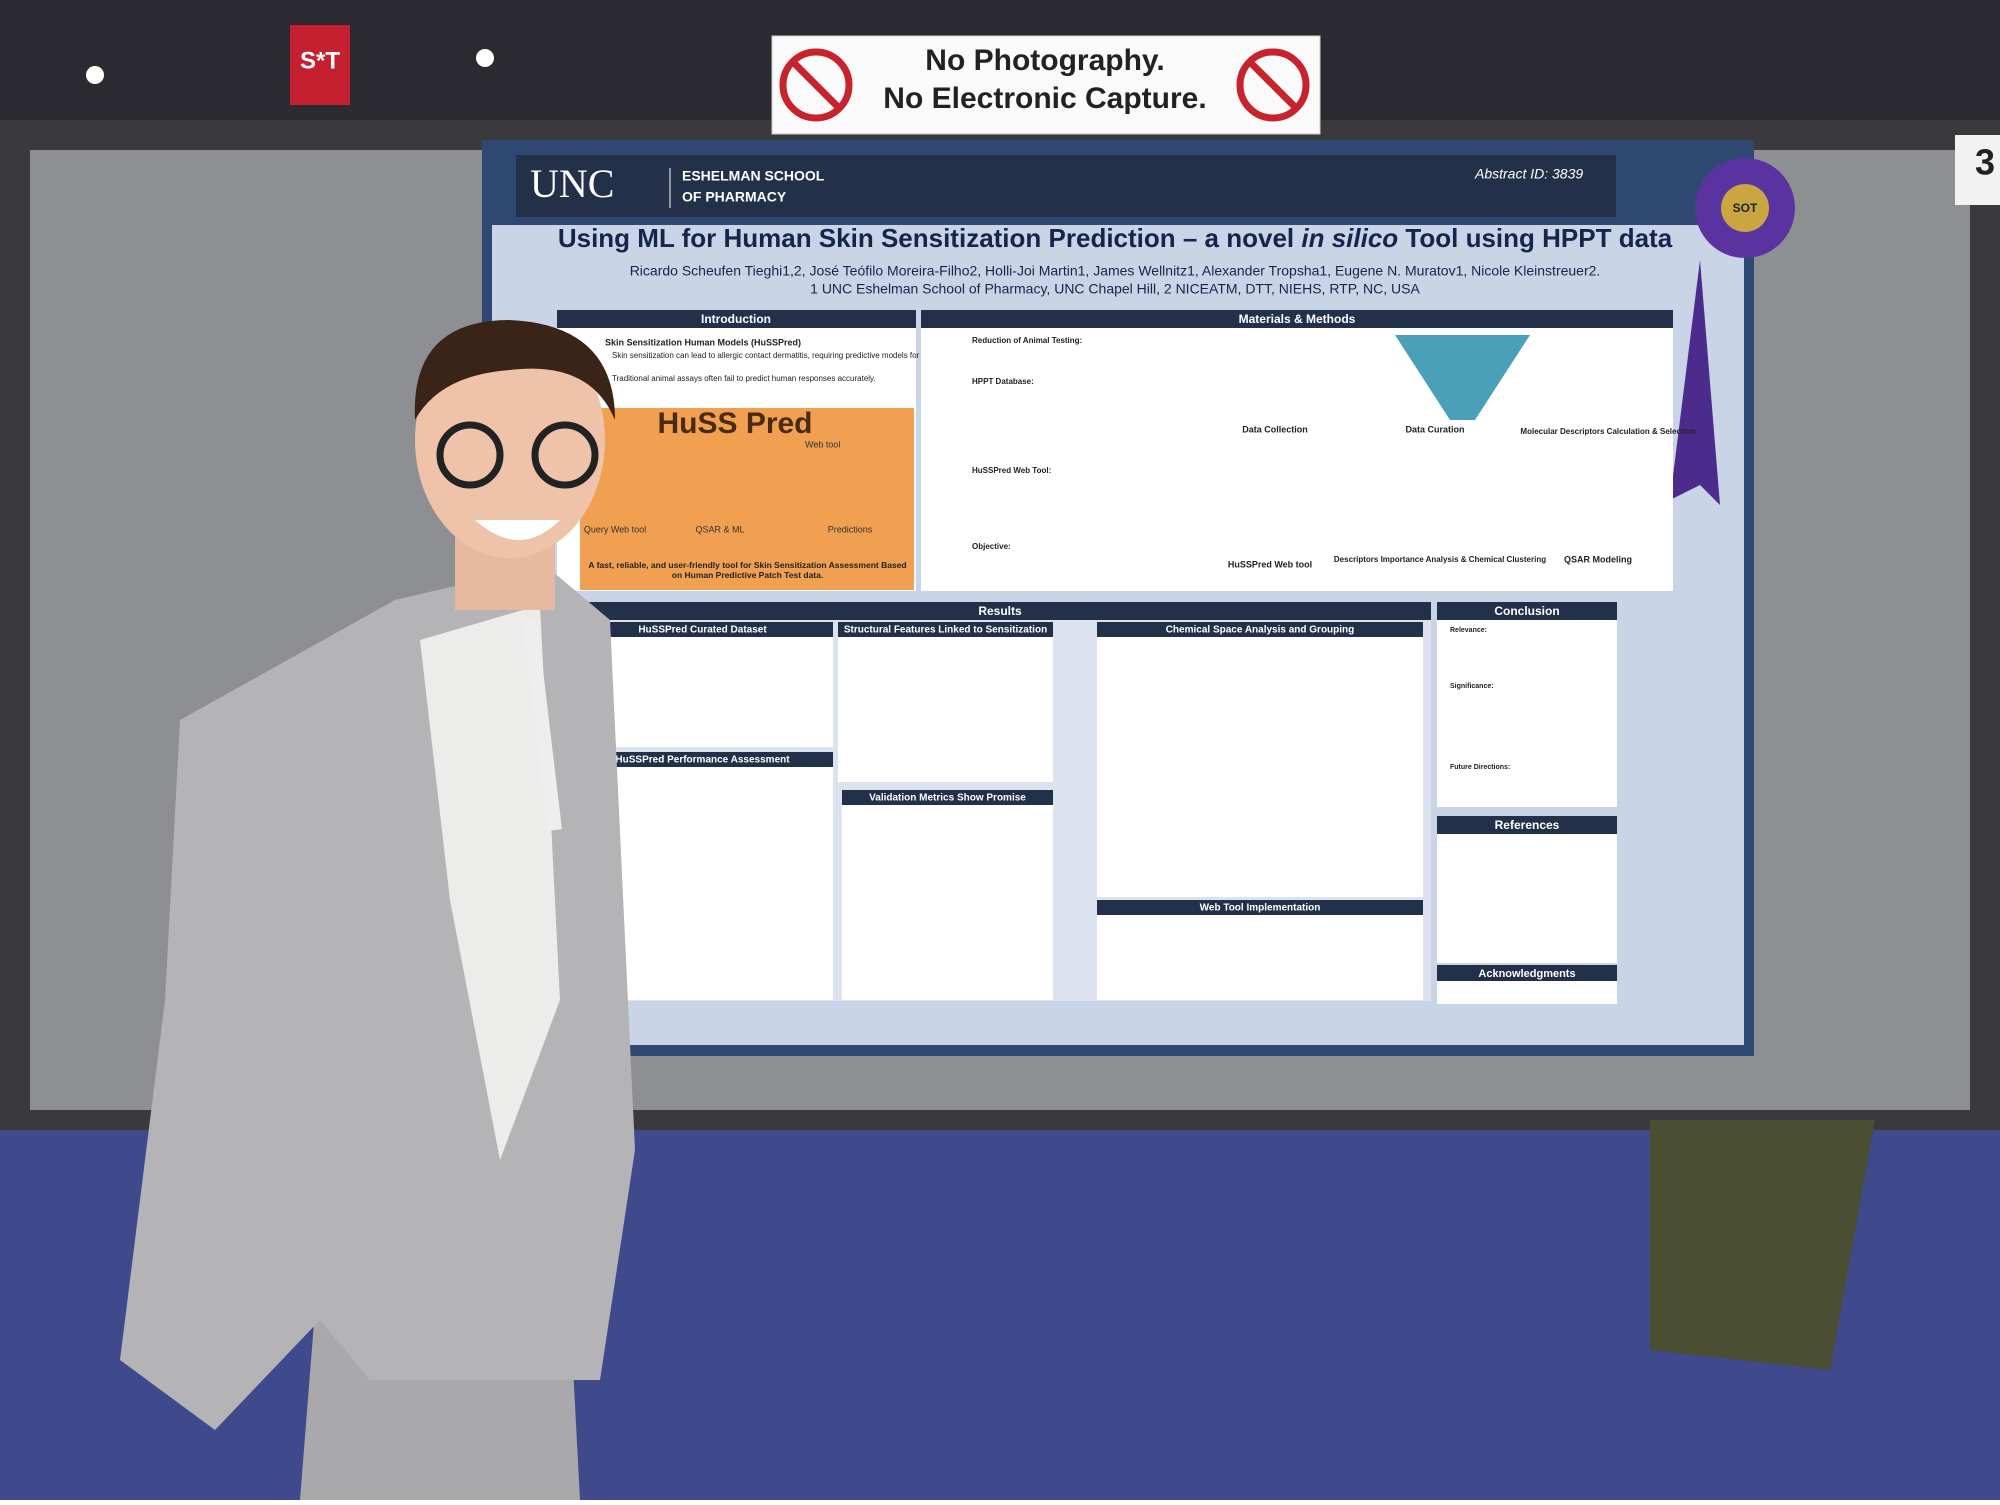 This screenshot has height=1505, width=2000. What do you see at coordinates (1985, 162) in the screenshot?
I see `booth-number: 3` at bounding box center [1985, 162].